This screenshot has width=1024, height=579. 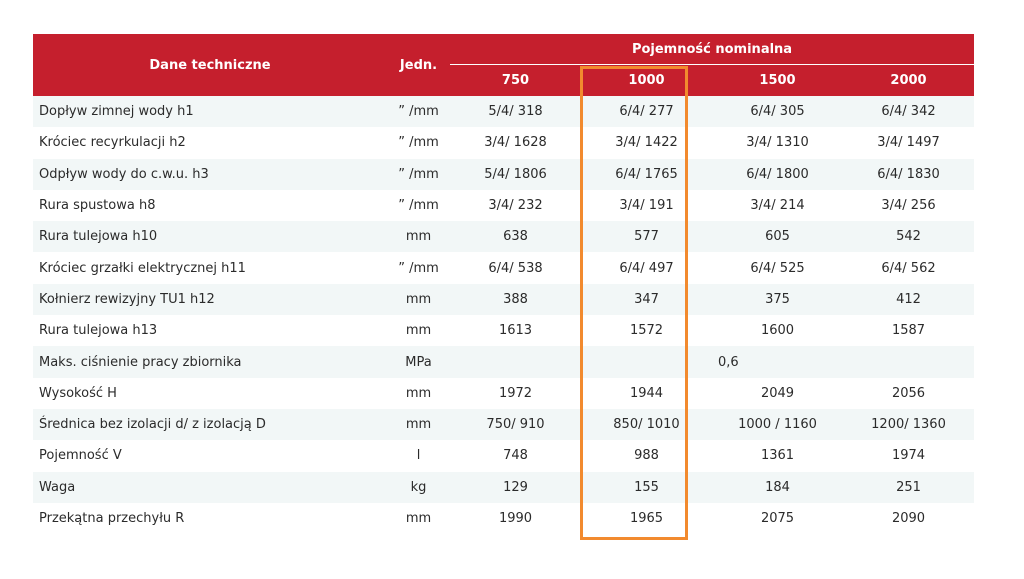 What do you see at coordinates (515, 205) in the screenshot?
I see `cell-750: 3/4/ 232` at bounding box center [515, 205].